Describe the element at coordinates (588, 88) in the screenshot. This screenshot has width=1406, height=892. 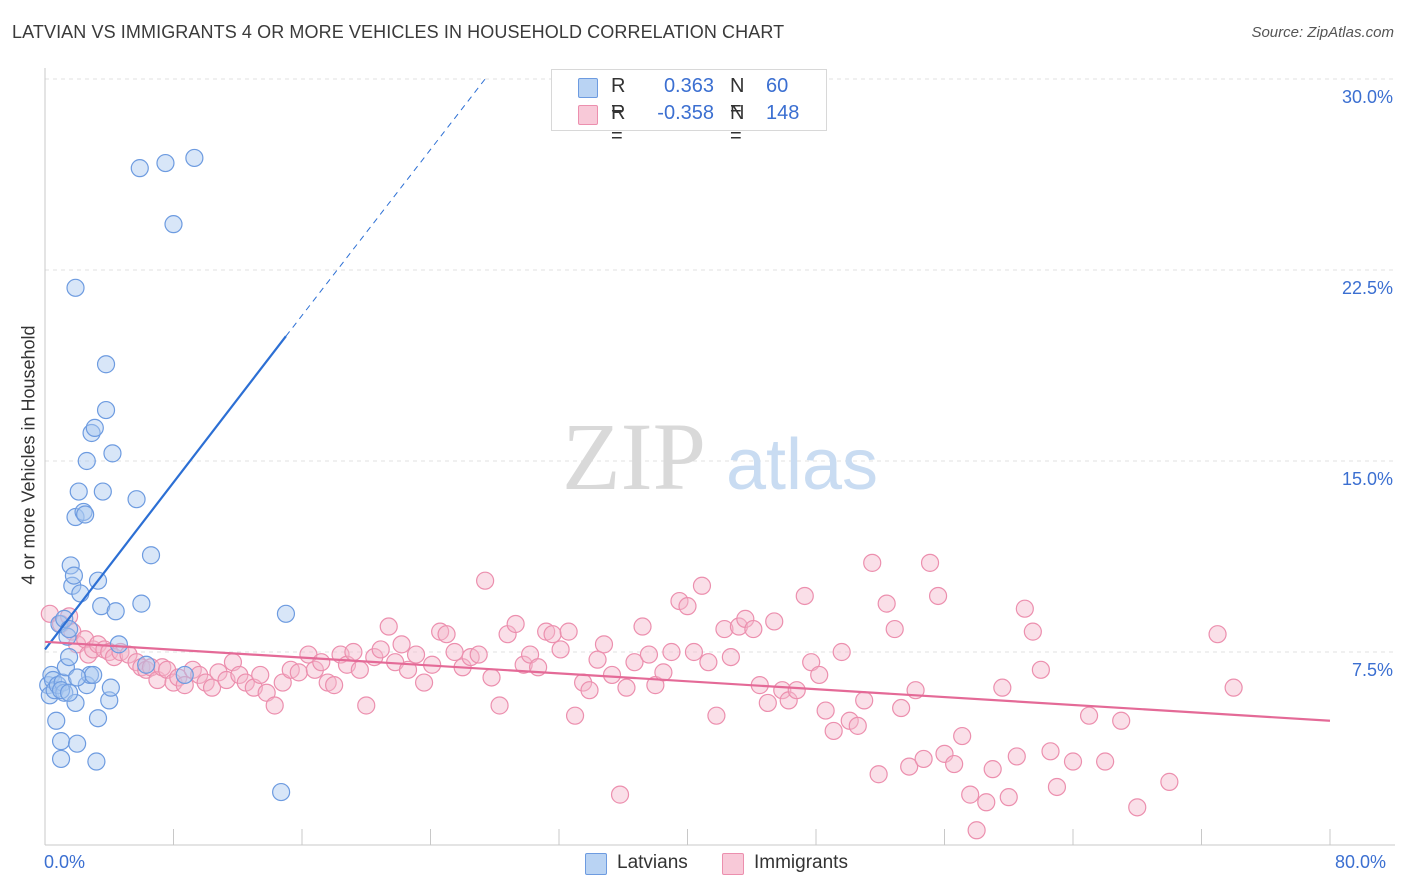
I see `latvians-swatch` at that location.